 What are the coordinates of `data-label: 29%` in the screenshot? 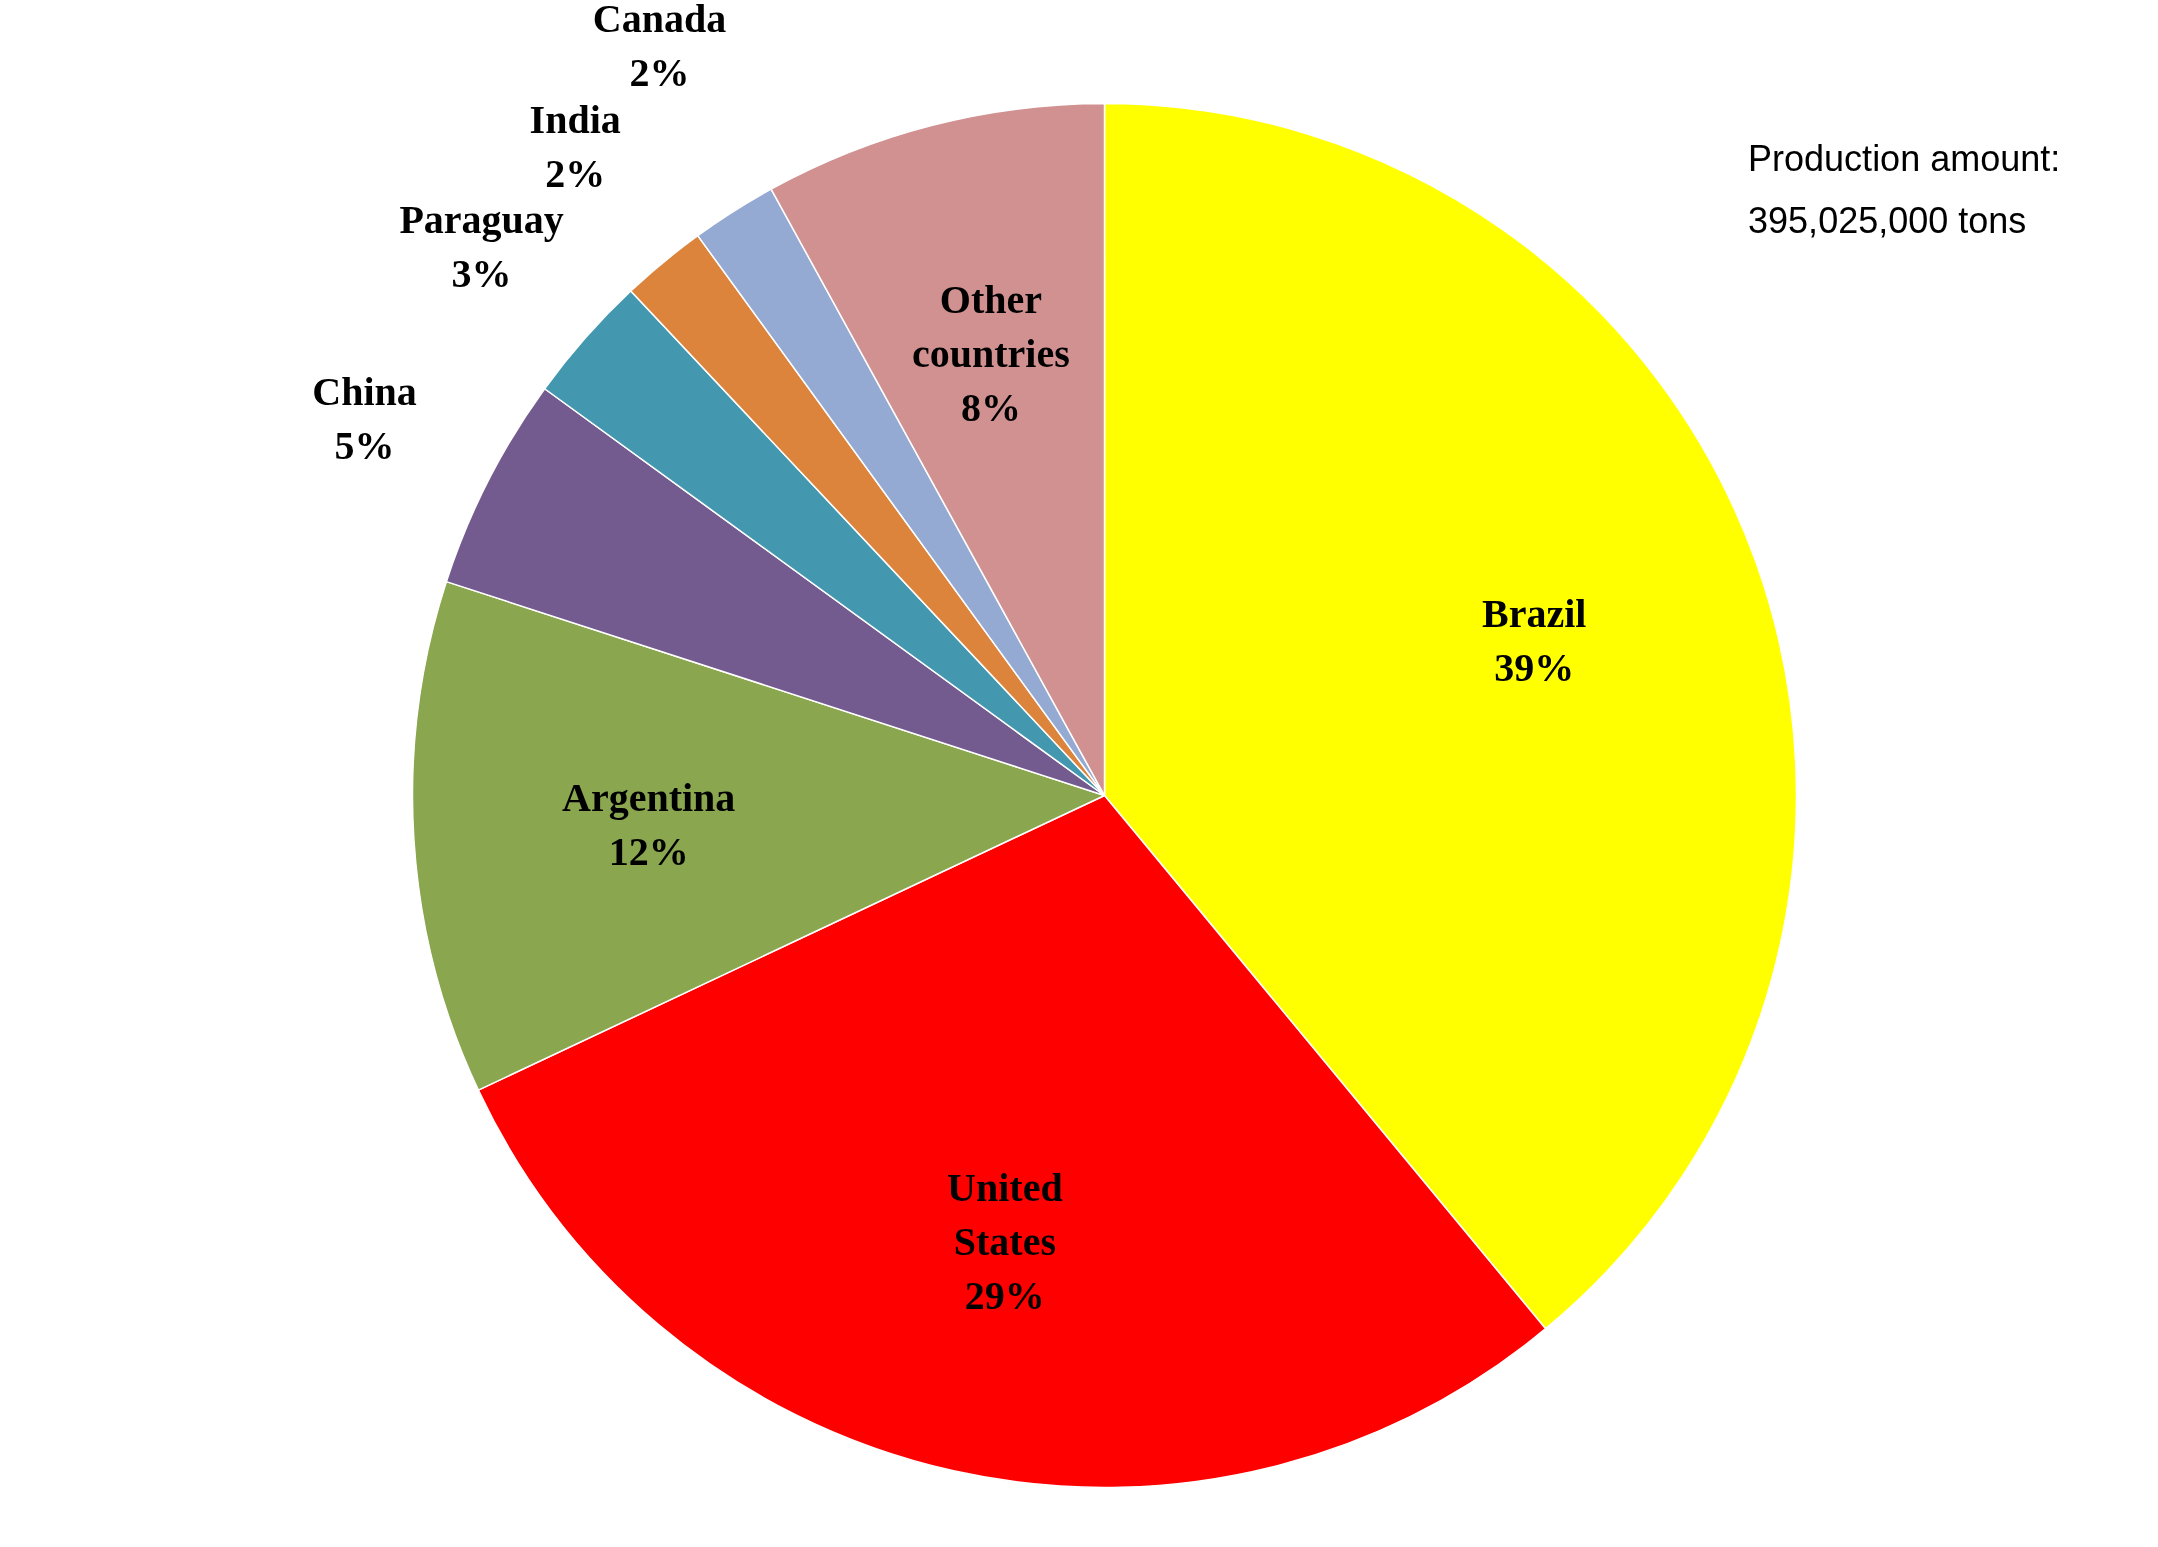 It's located at (1004, 1295).